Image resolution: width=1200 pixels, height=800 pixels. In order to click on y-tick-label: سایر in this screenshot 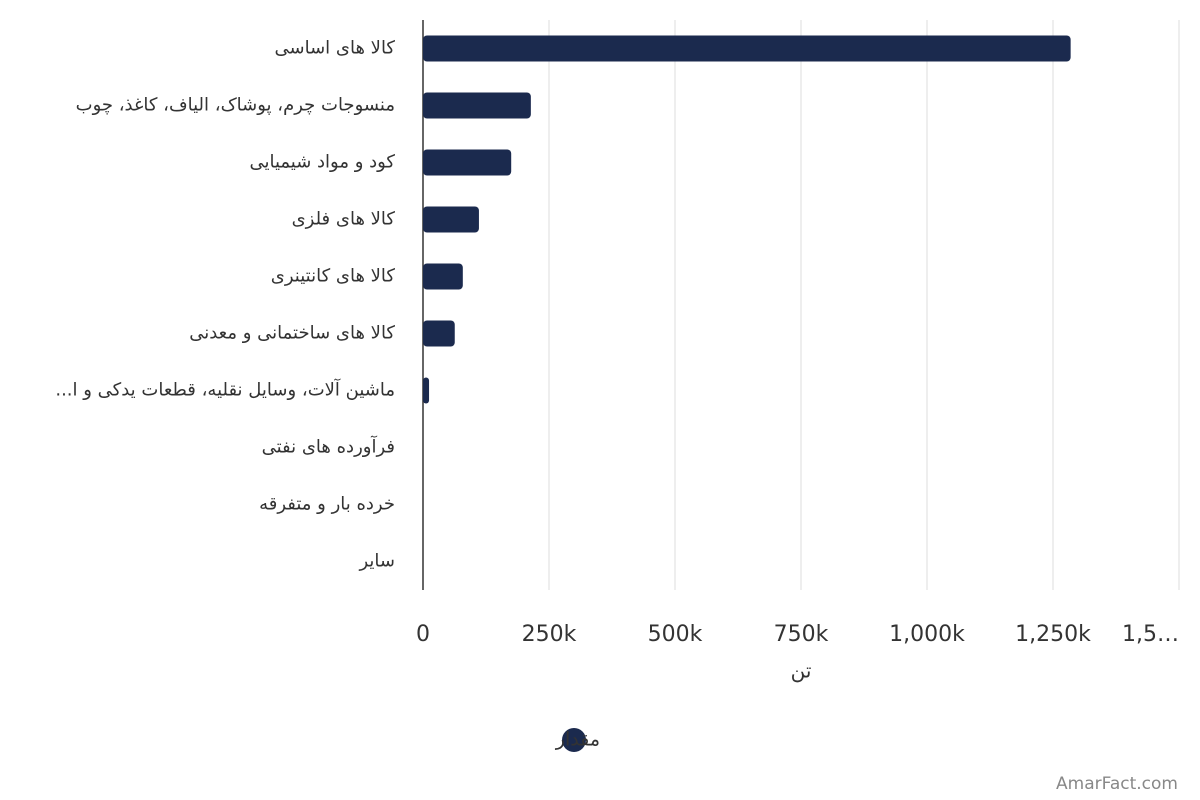, I will do `click(376, 561)`.